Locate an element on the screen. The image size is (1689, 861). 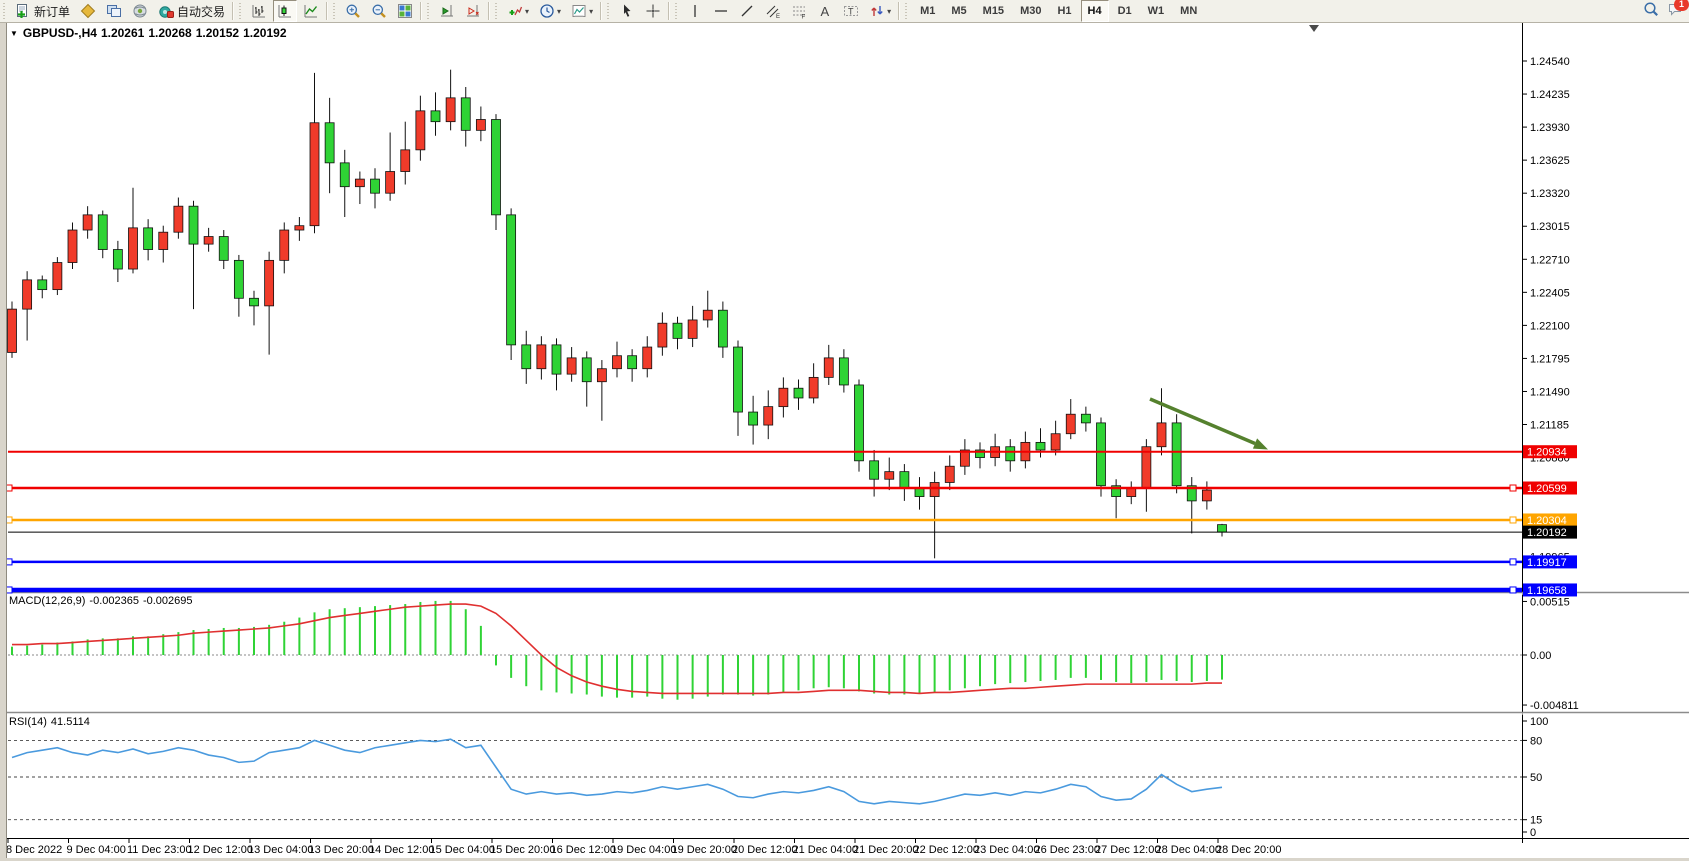
auto-trading-button-label: 自动交易 is located at coordinates (201, 11).